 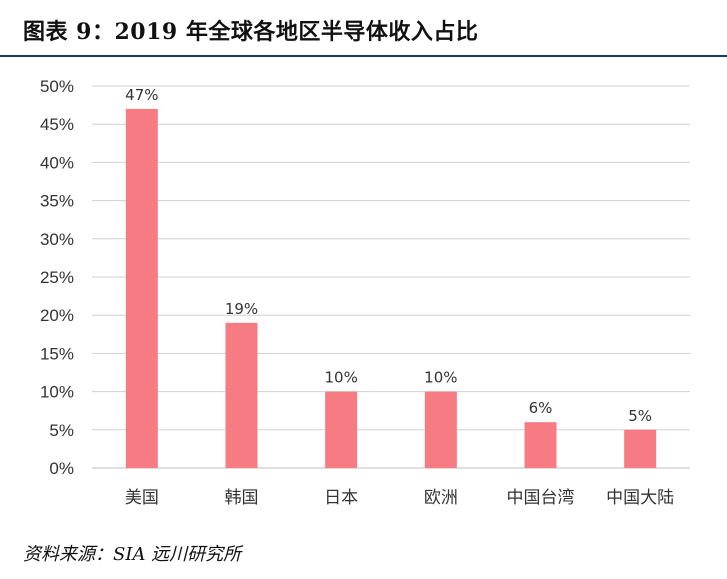 What do you see at coordinates (242, 498) in the screenshot?
I see `x-tick-label: 韩国` at bounding box center [242, 498].